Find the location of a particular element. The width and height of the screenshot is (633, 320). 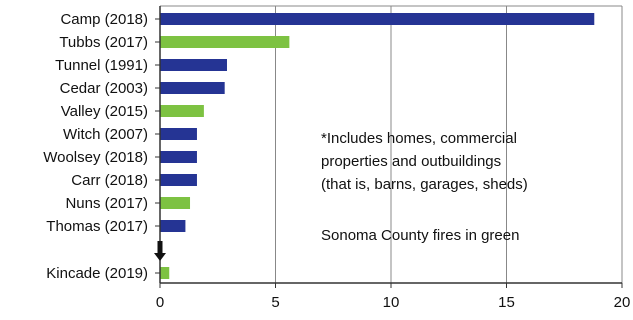

category-label: Camp (2018) is located at coordinates (104, 19).